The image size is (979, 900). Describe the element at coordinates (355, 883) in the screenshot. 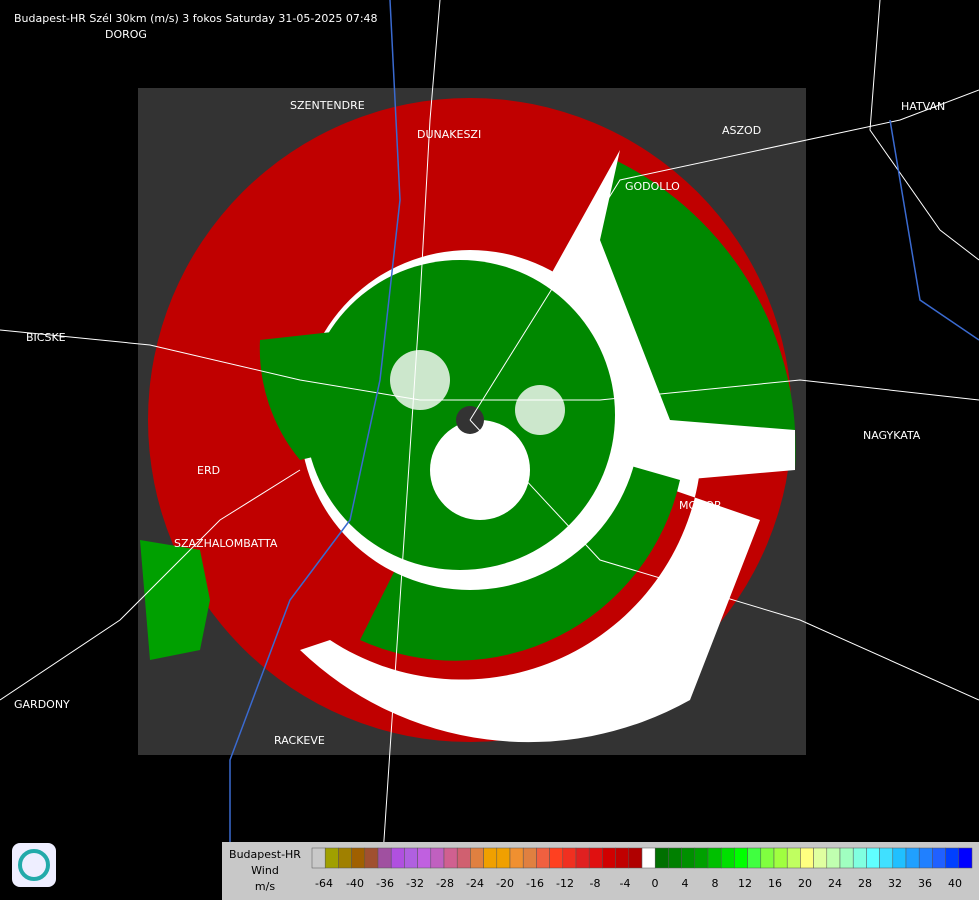

I see `legend-tick-label: -40` at that location.